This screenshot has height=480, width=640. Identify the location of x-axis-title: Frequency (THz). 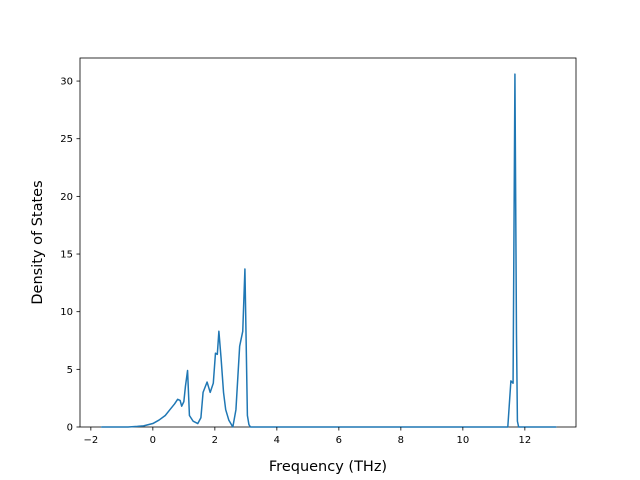
(328, 467).